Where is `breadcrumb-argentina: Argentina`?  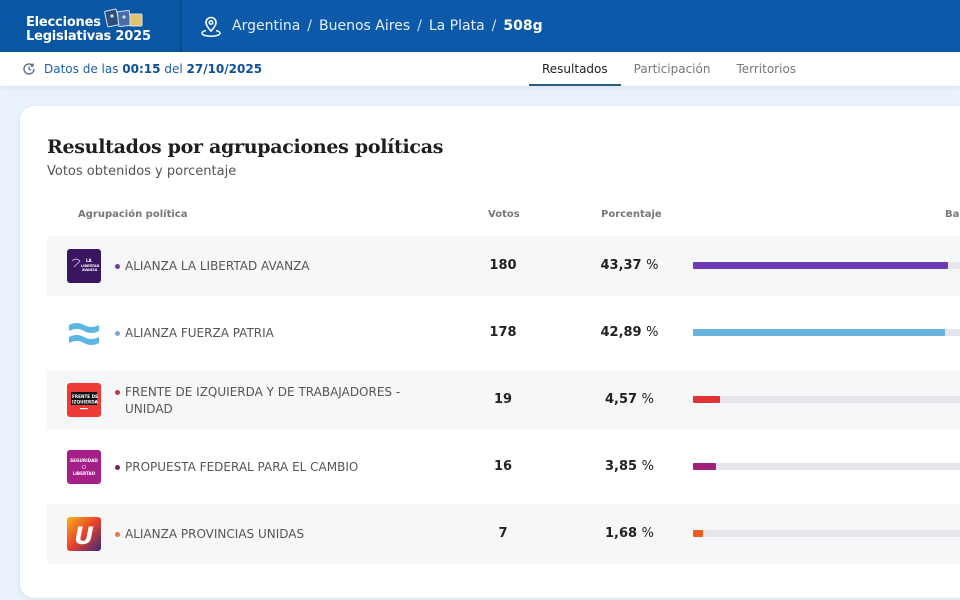
breadcrumb-argentina: Argentina is located at coordinates (266, 26).